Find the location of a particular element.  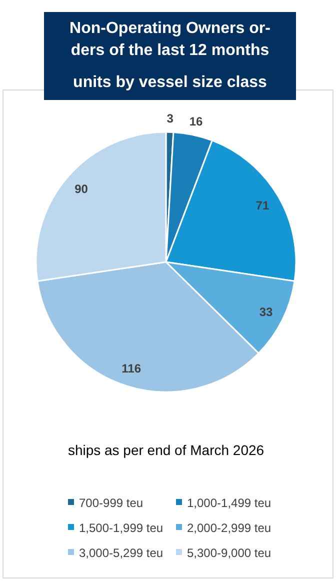

data-label: 33 is located at coordinates (266, 312).